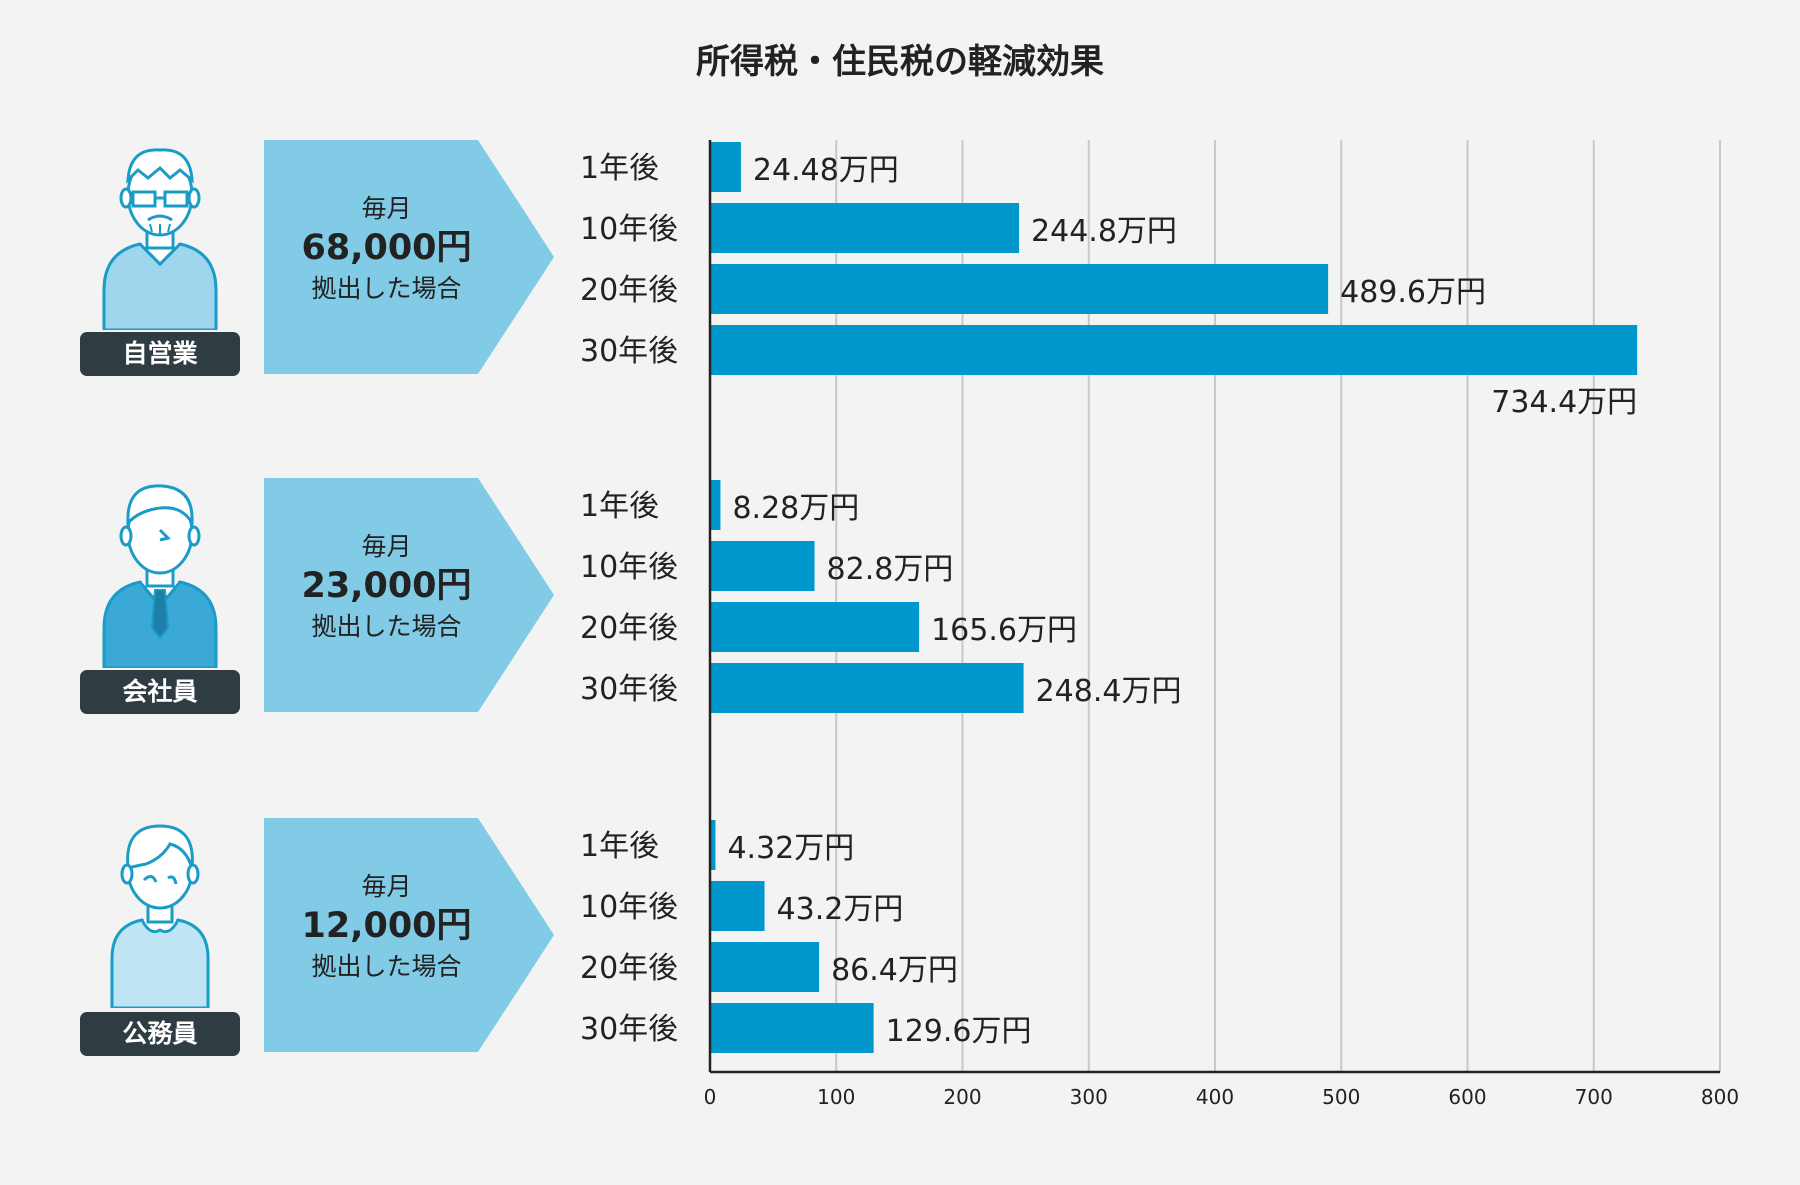  Describe the element at coordinates (160, 239) in the screenshot. I see `elderly-man-glasses-icon` at that location.